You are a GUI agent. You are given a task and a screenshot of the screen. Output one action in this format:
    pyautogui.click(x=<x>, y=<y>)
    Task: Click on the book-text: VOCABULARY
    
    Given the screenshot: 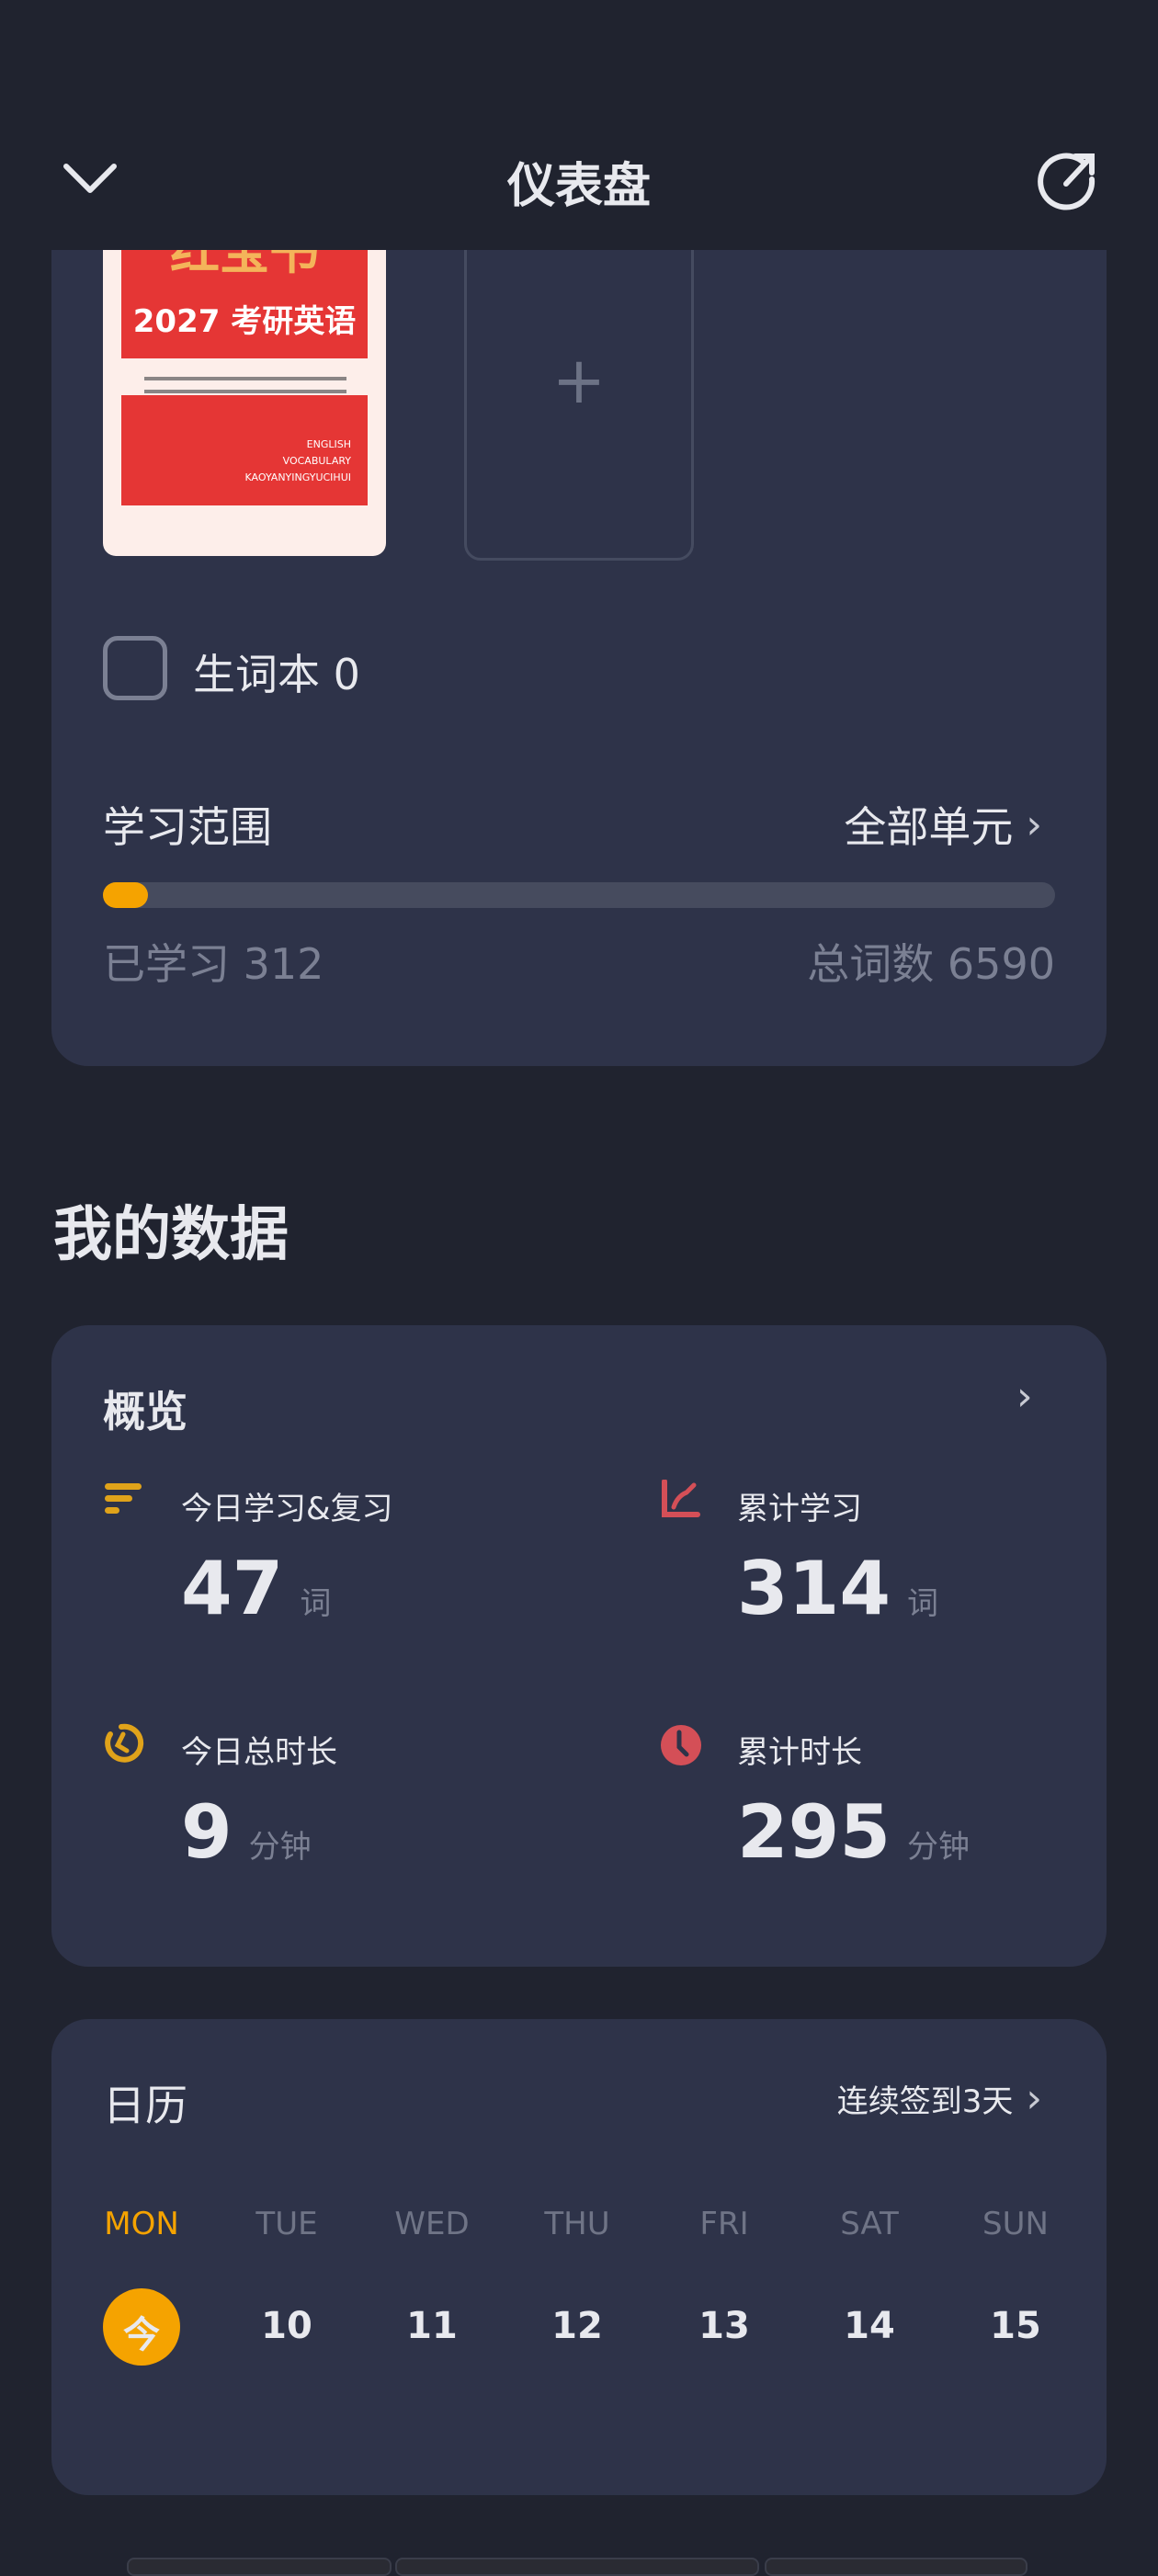 What is the action you would take?
    pyautogui.click(x=316, y=461)
    